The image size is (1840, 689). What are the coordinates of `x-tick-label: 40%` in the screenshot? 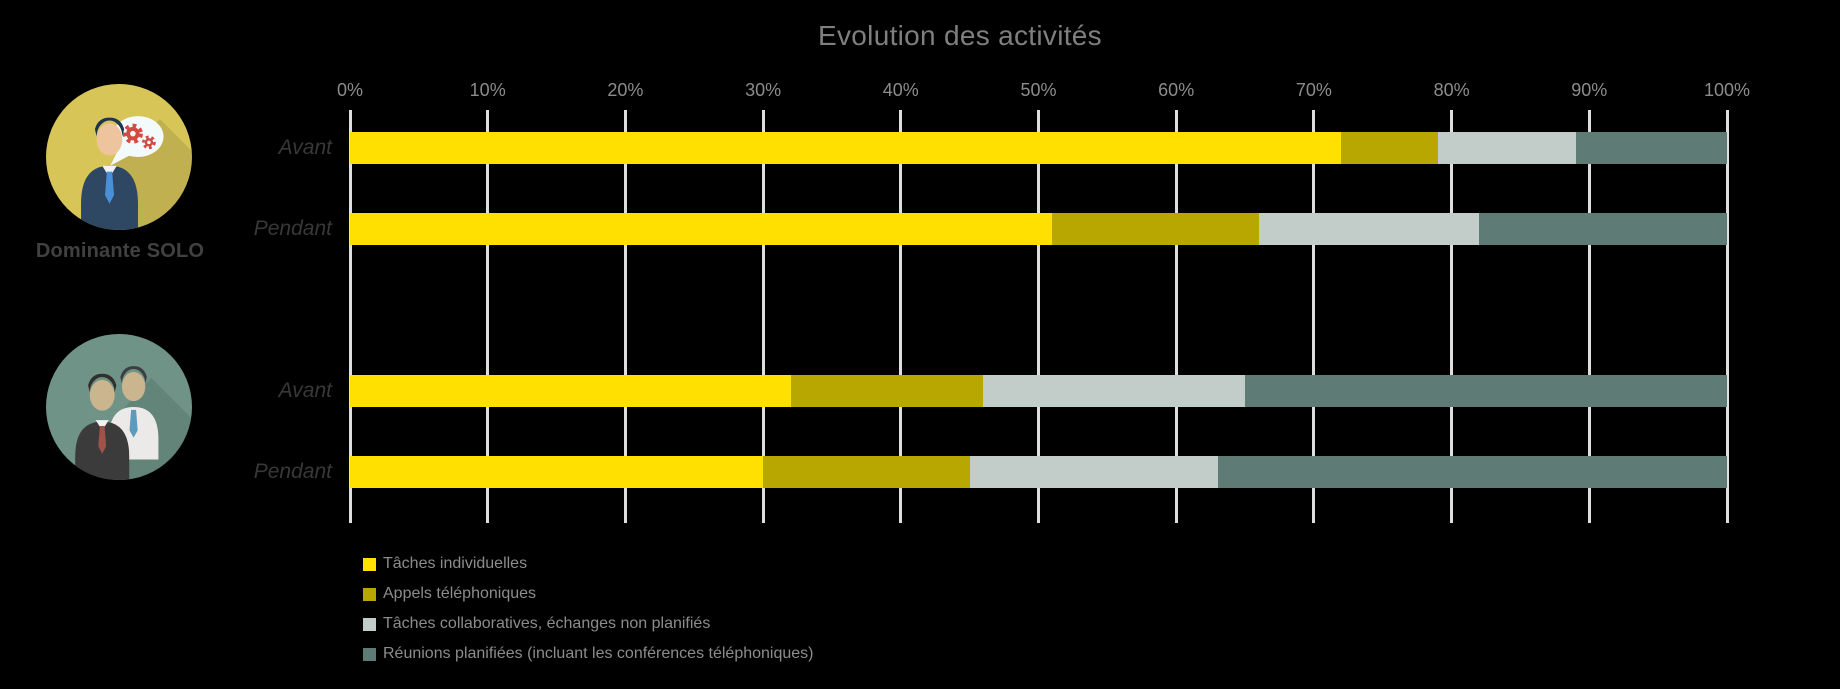 It's located at (900, 90).